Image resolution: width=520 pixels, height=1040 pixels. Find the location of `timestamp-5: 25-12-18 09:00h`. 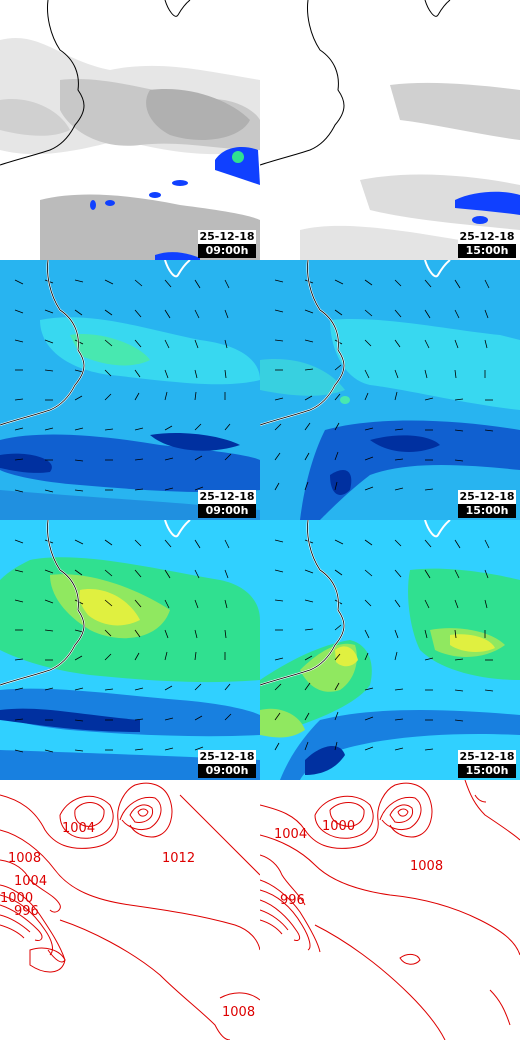

timestamp-5: 25-12-18 09:00h is located at coordinates (227, 764).